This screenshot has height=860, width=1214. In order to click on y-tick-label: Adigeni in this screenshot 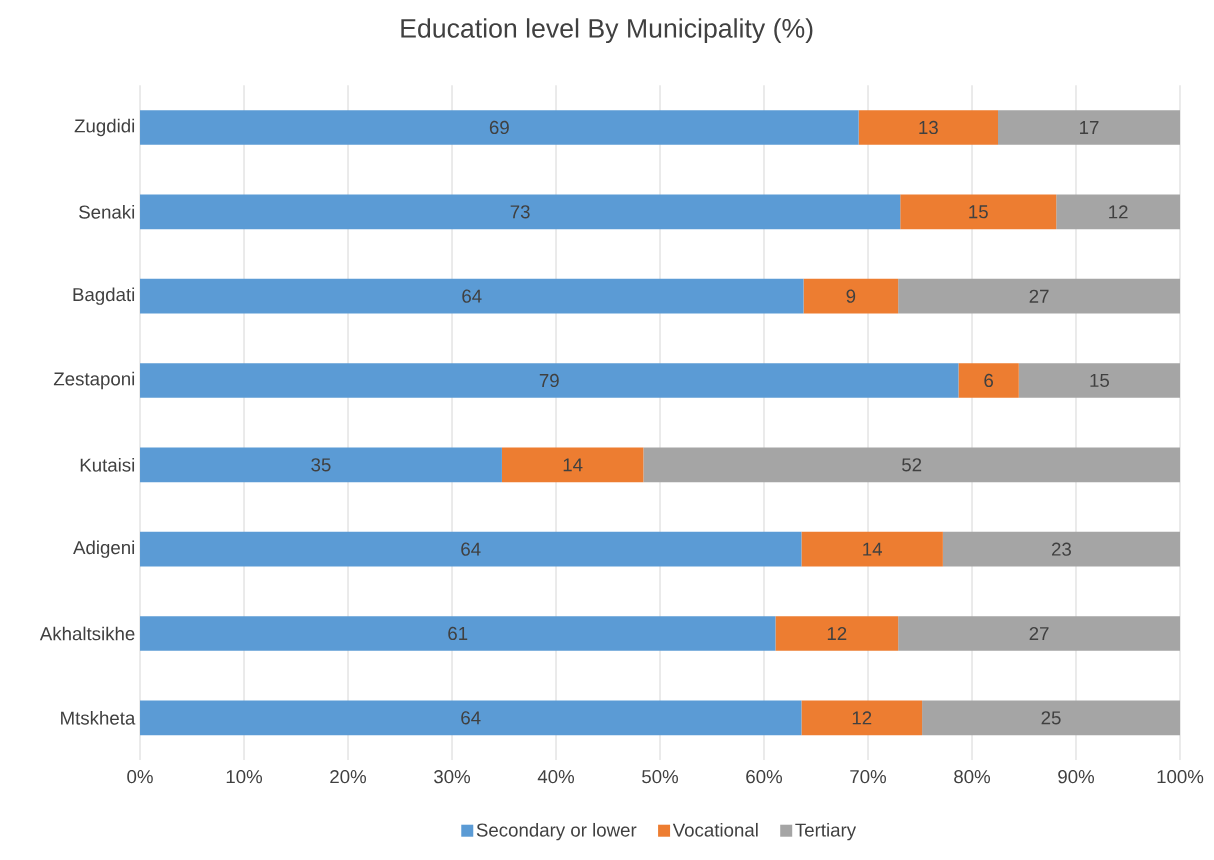, I will do `click(104, 549)`.